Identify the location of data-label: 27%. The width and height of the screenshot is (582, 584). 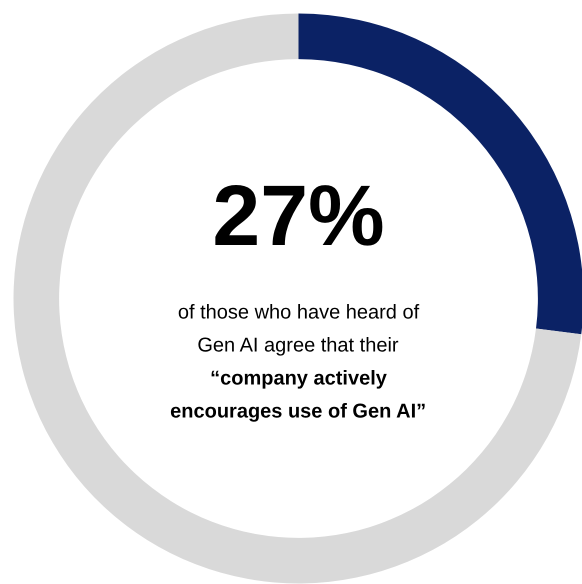
(298, 216).